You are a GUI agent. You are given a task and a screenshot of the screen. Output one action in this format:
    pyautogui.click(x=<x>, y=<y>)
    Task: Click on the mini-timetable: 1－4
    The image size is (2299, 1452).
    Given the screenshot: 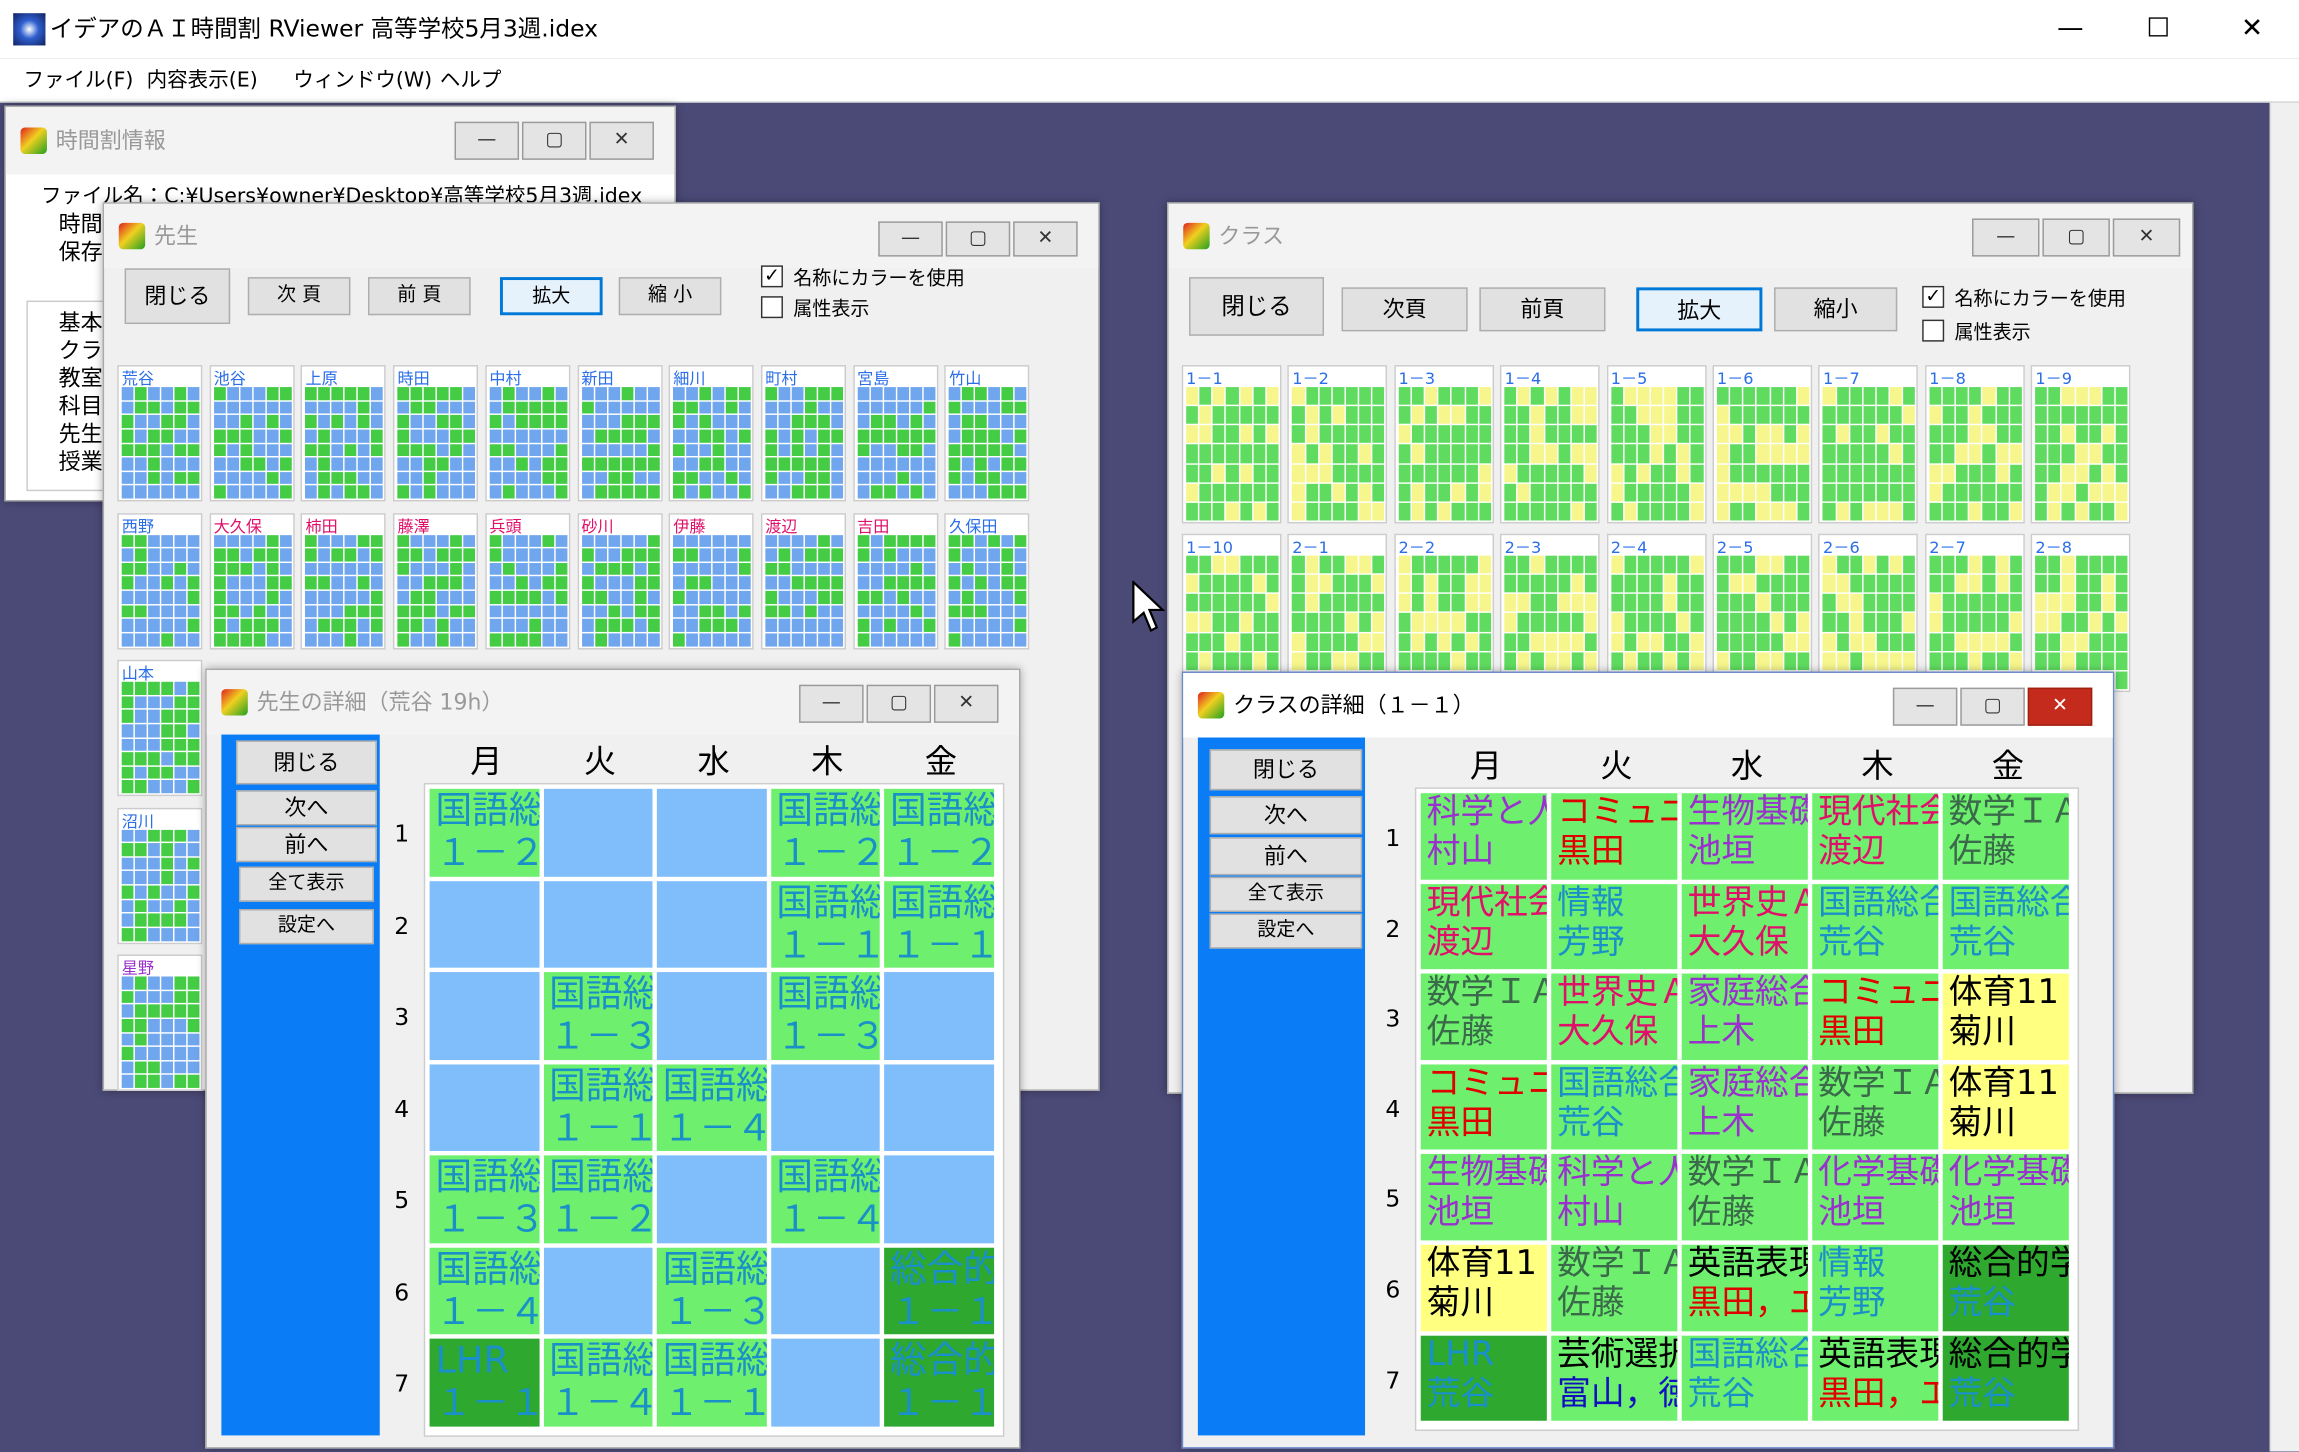 What is the action you would take?
    pyautogui.click(x=1550, y=444)
    